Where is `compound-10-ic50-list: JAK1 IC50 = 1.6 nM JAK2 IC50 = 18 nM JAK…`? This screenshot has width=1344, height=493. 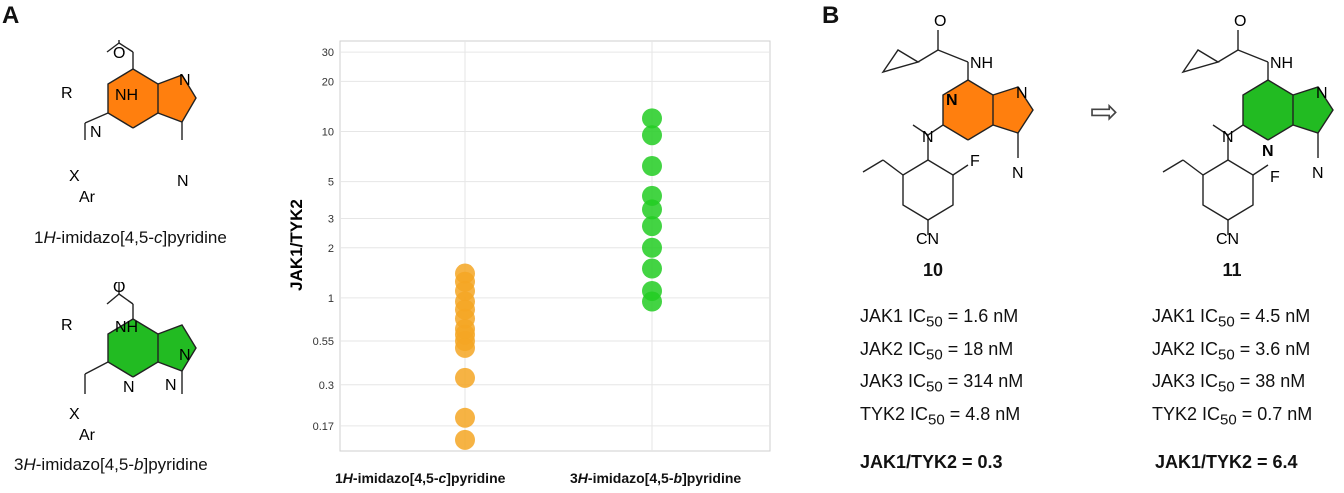 compound-10-ic50-list: JAK1 IC50 = 1.6 nM JAK2 IC50 = 18 nM JAK… is located at coordinates (941, 368).